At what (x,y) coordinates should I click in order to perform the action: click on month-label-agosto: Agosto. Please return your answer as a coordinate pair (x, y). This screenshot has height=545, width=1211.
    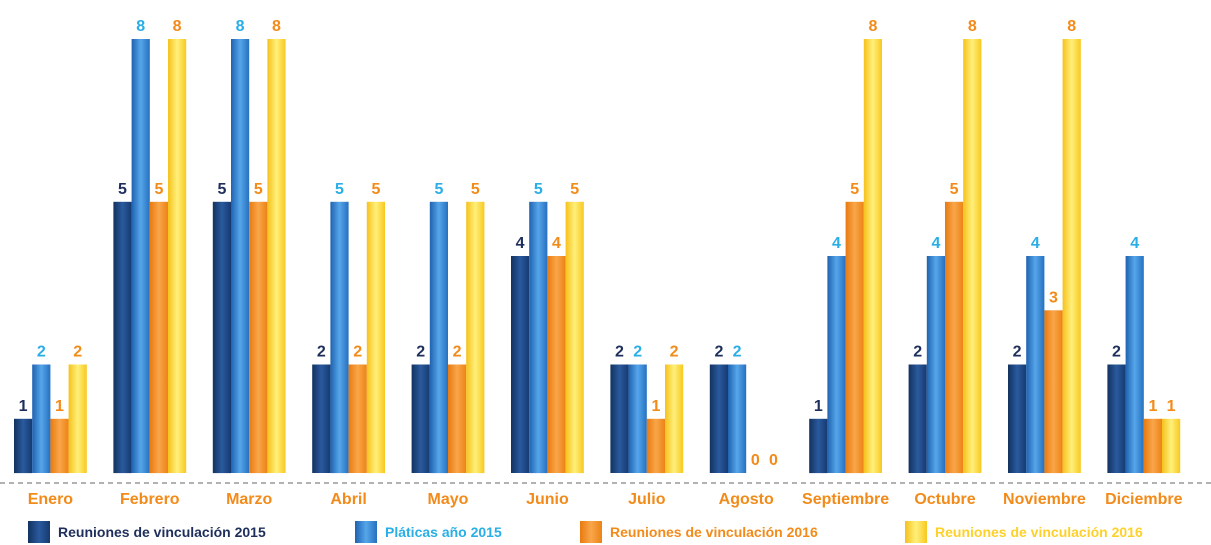
    Looking at the image, I should click on (746, 499).